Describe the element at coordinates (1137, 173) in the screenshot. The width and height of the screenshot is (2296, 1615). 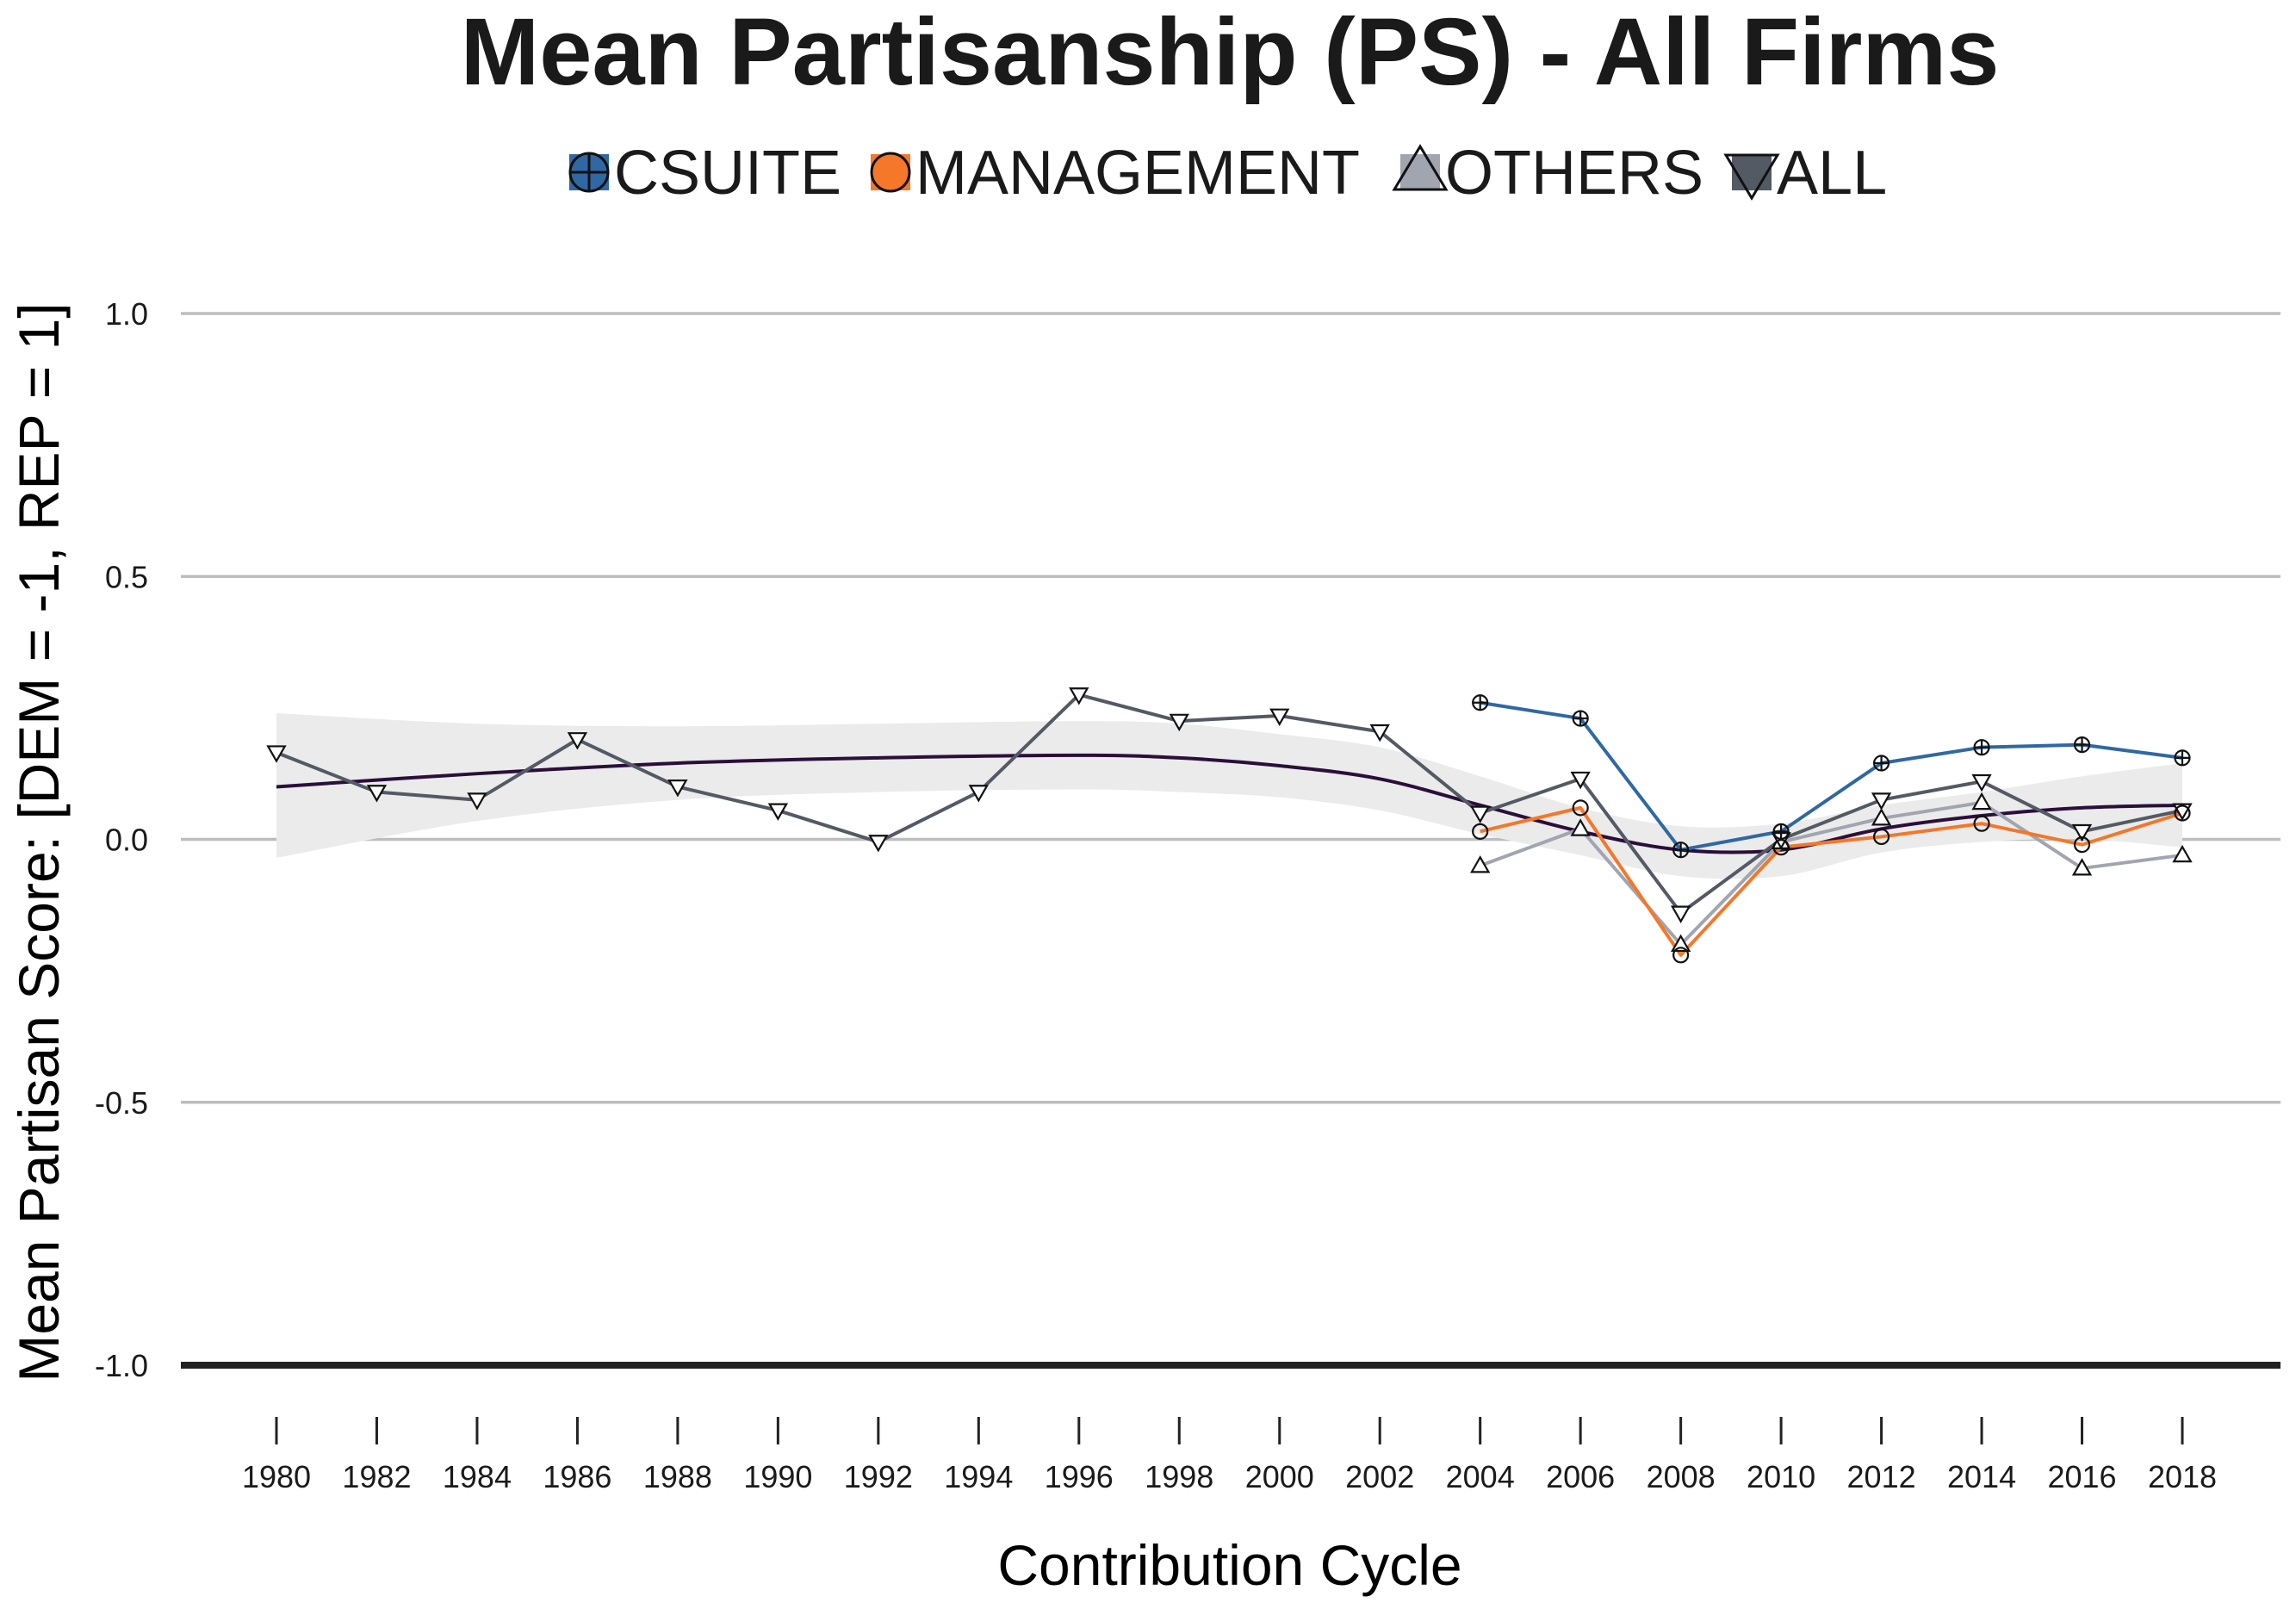
I see `legend-label-management: MANAGEMENT` at that location.